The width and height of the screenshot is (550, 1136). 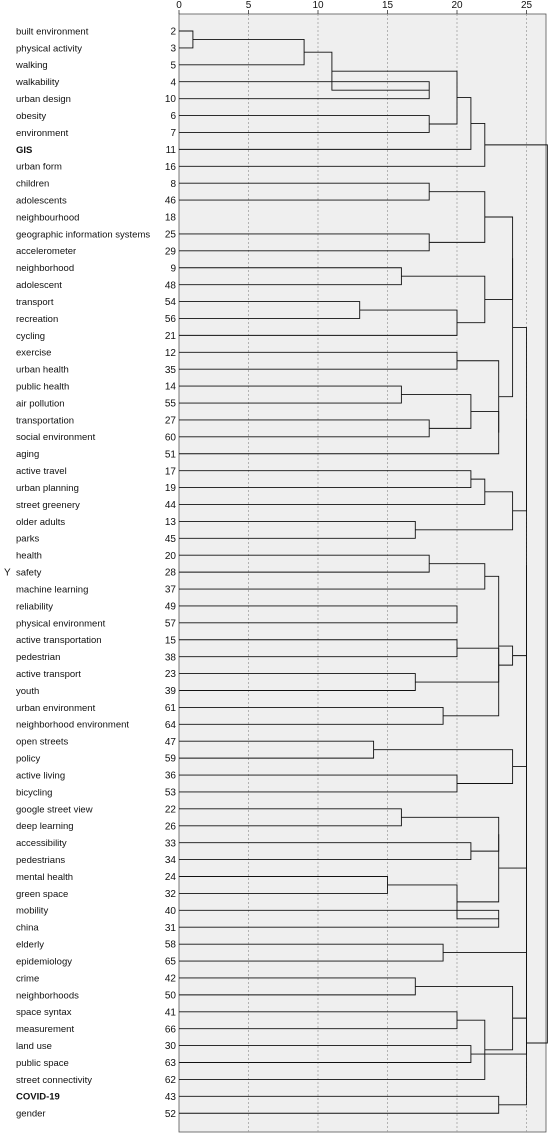 What do you see at coordinates (29, 556) in the screenshot?
I see `leaf-label: health` at bounding box center [29, 556].